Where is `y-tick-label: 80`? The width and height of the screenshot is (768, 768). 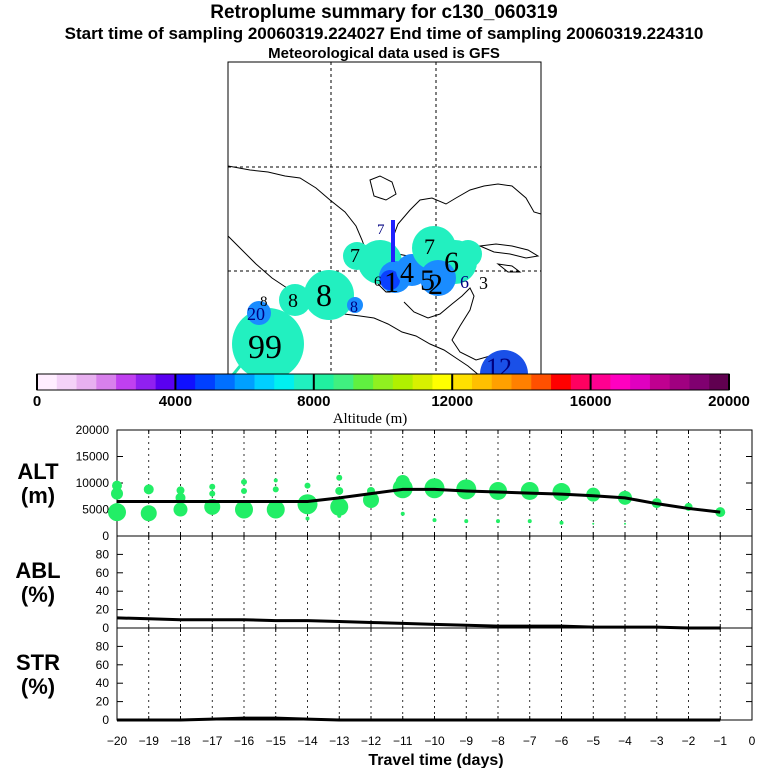 y-tick-label: 80 is located at coordinates (103, 554).